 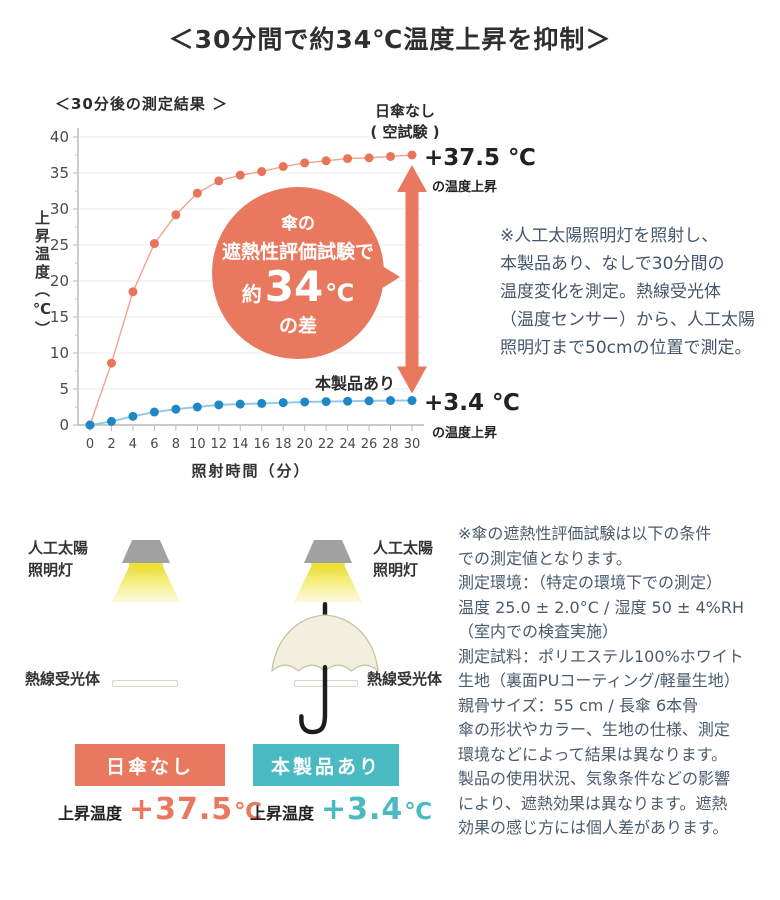 I want to click on svg-text: 40, so click(x=59, y=137).